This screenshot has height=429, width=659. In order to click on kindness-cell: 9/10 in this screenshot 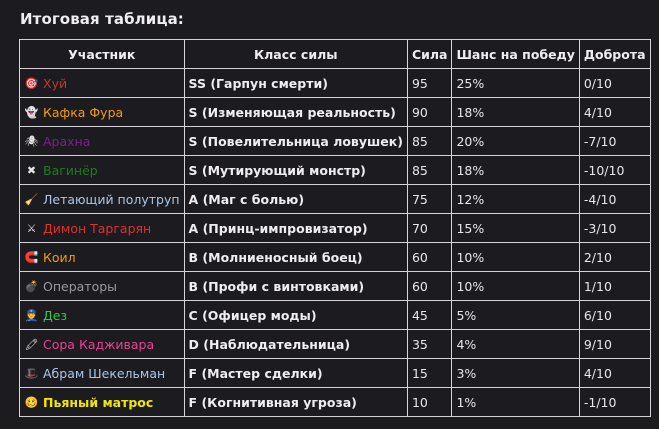, I will do `click(614, 344)`.